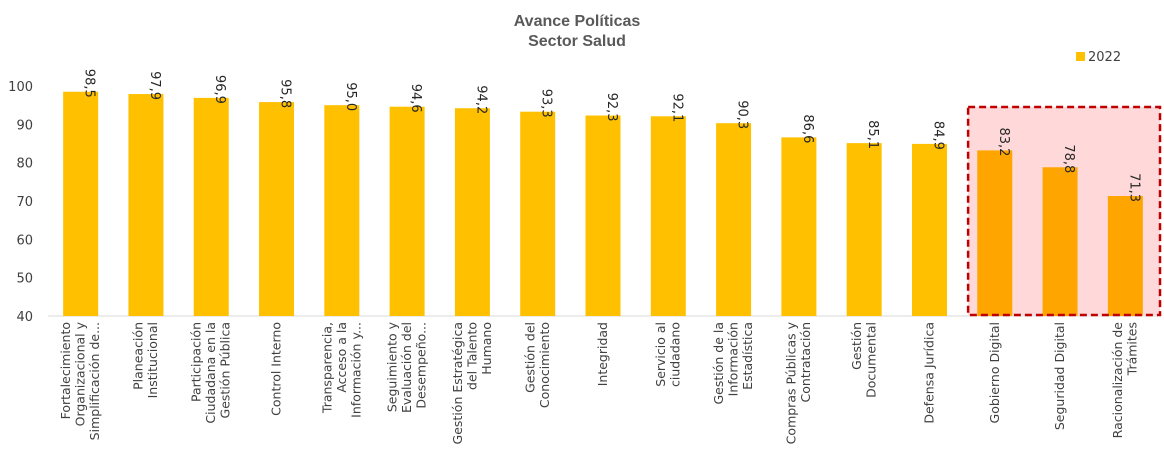 Image resolution: width=1164 pixels, height=466 pixels. Describe the element at coordinates (24, 279) in the screenshot. I see `y-tick-label: 50` at that location.